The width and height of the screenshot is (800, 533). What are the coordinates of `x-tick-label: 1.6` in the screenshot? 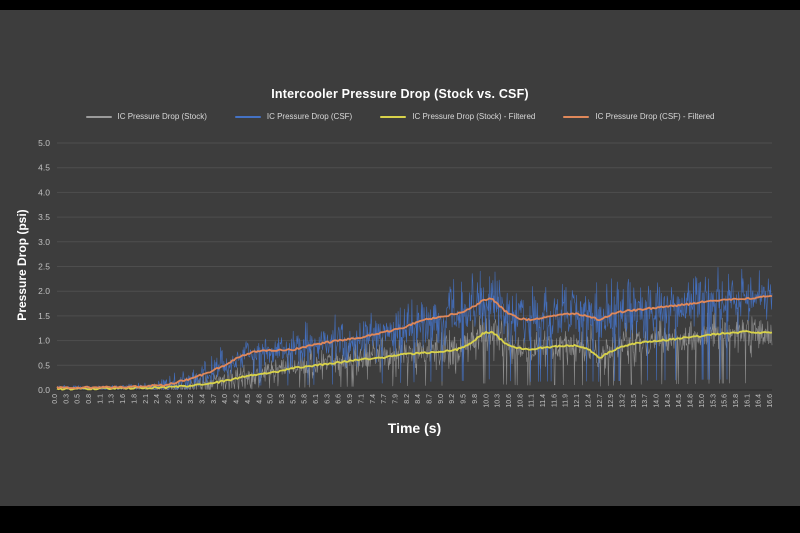 It's located at (123, 399).